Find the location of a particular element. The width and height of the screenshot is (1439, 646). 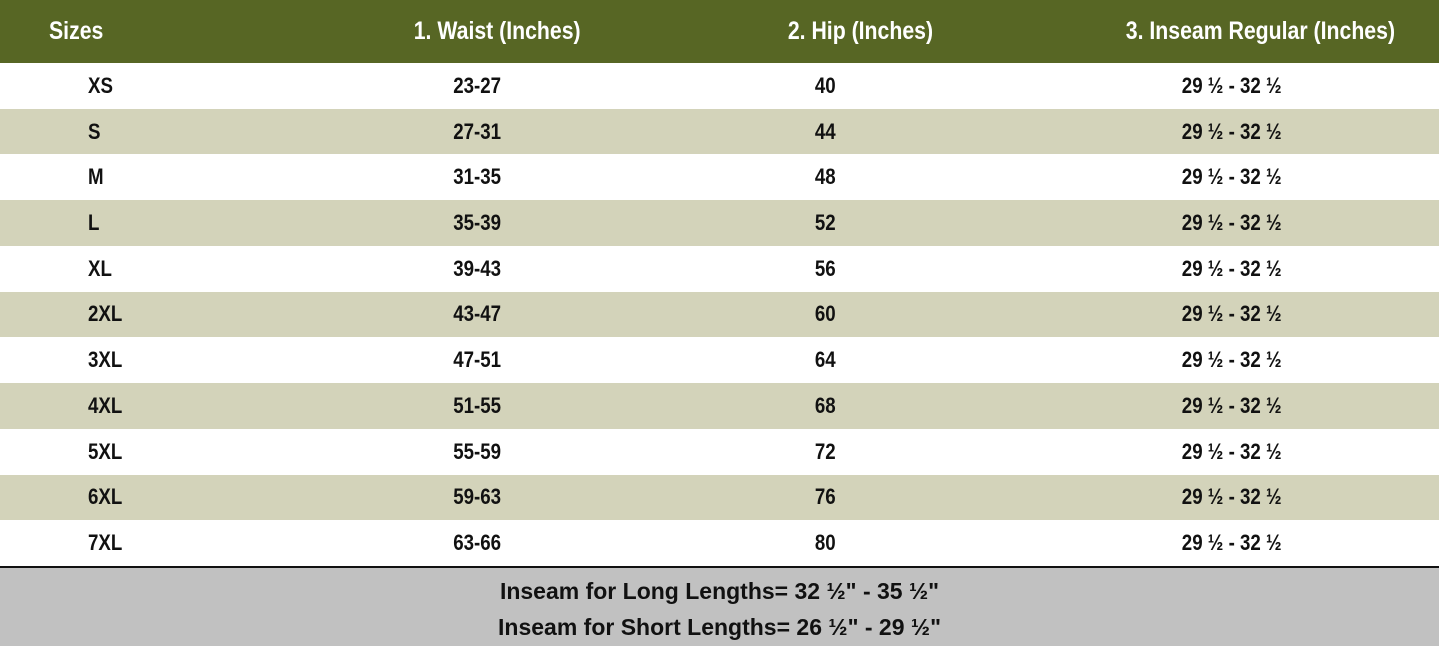

table-cell: 47-51 is located at coordinates (477, 360).